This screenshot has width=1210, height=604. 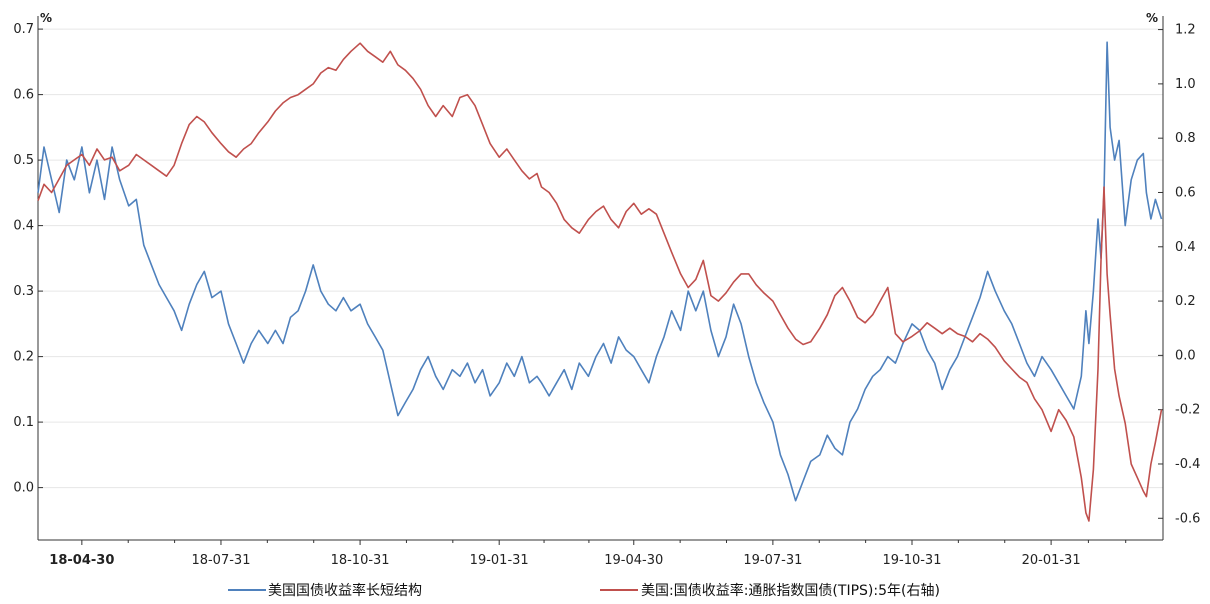 I want to click on left-axis-ticks: 0.0 0.1 0.2 0.3 0.4 0.5 0.6 0.7, so click(x=28, y=259).